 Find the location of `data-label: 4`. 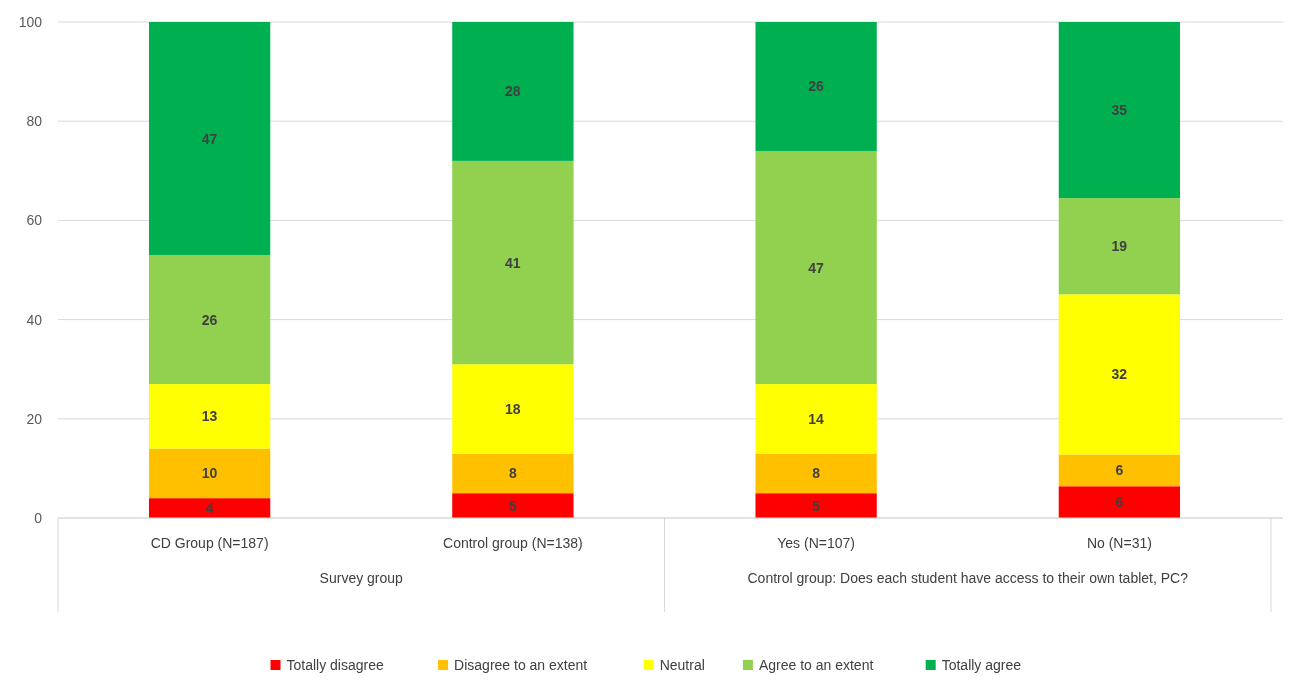

data-label: 4 is located at coordinates (209, 508).